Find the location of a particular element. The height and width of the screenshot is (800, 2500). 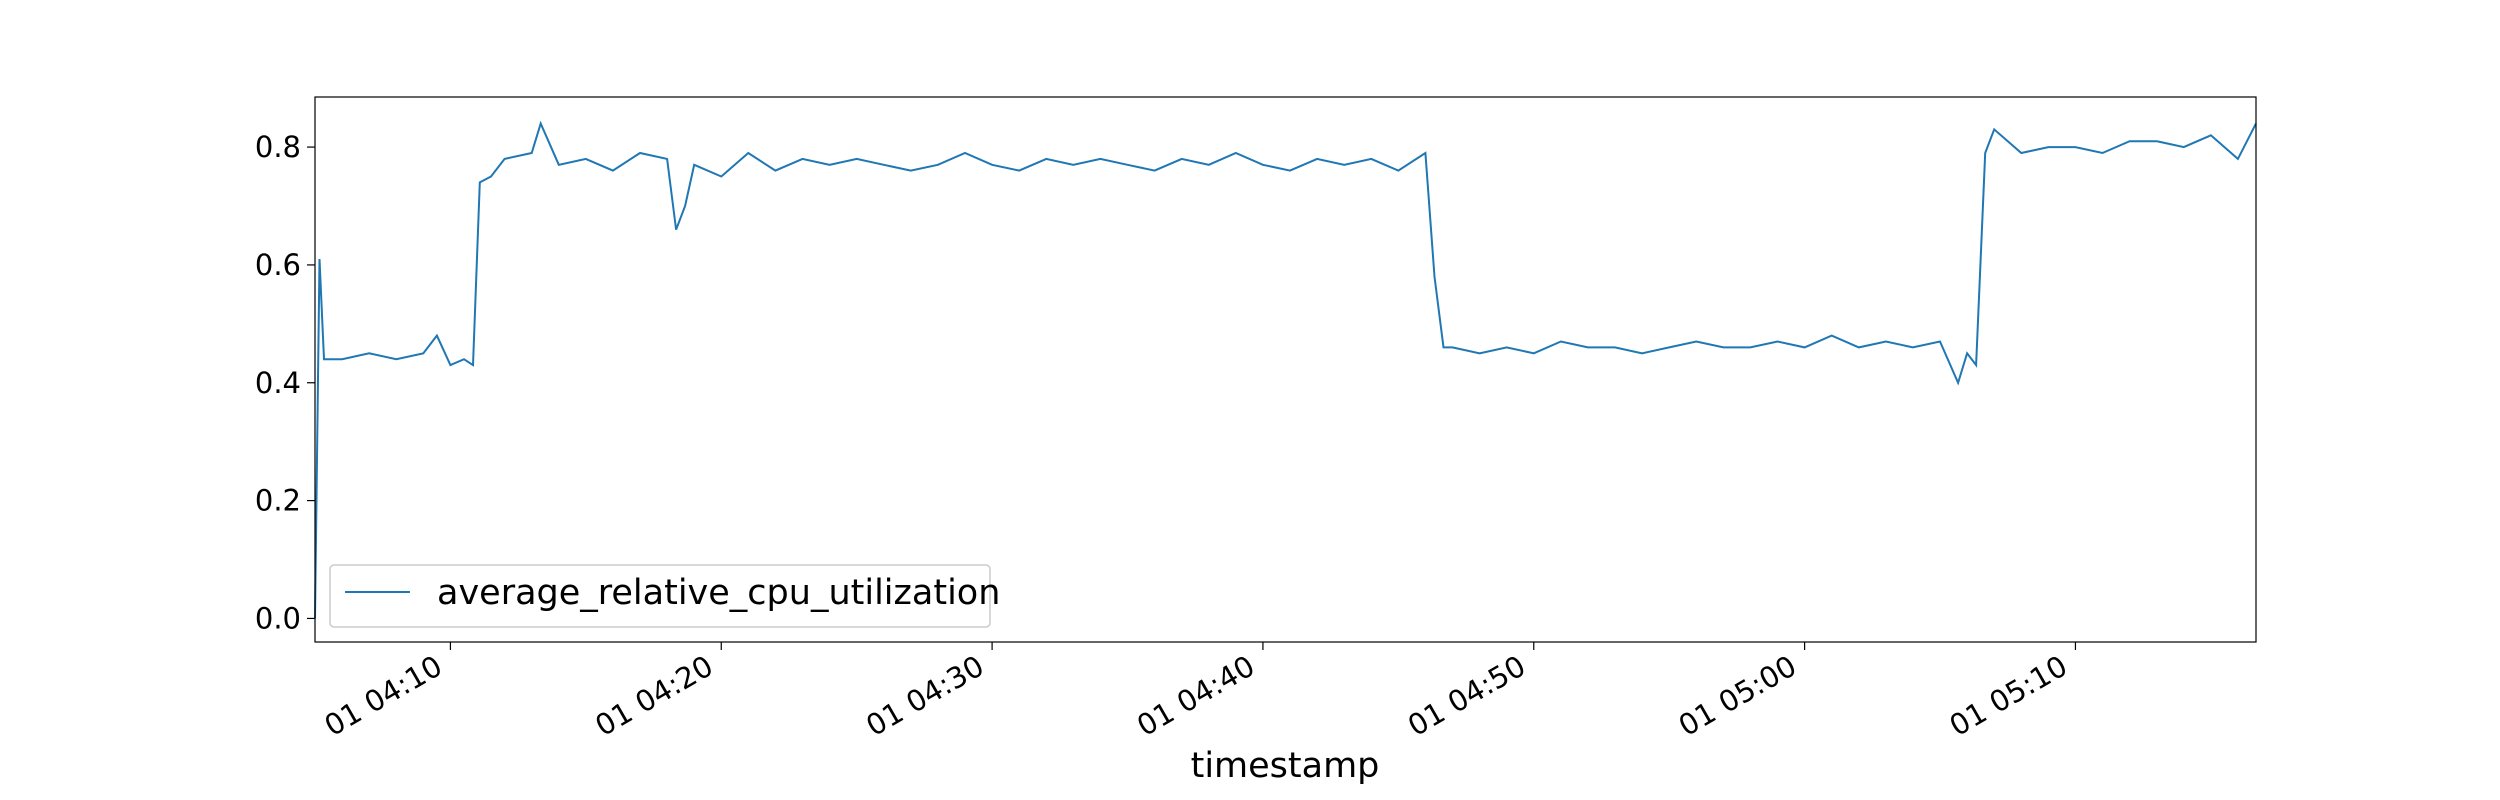

legend: average_relative_cpu_utilization is located at coordinates (664, 596).